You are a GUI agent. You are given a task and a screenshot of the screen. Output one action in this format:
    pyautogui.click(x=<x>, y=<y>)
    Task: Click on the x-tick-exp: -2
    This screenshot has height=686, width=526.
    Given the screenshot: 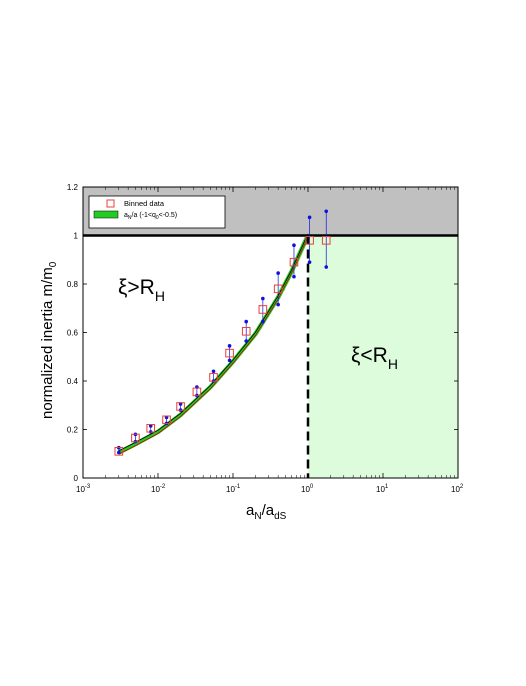 What is the action you would take?
    pyautogui.click(x=163, y=487)
    